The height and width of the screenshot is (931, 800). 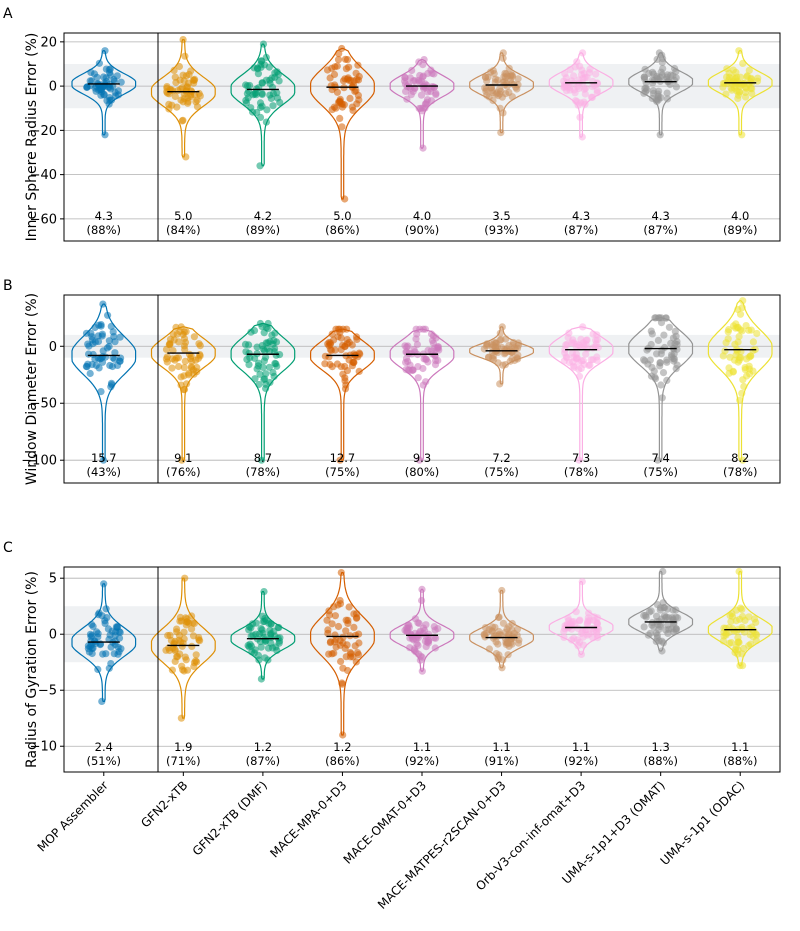 I want to click on stat-value-3: 1.2, so click(x=342, y=747).